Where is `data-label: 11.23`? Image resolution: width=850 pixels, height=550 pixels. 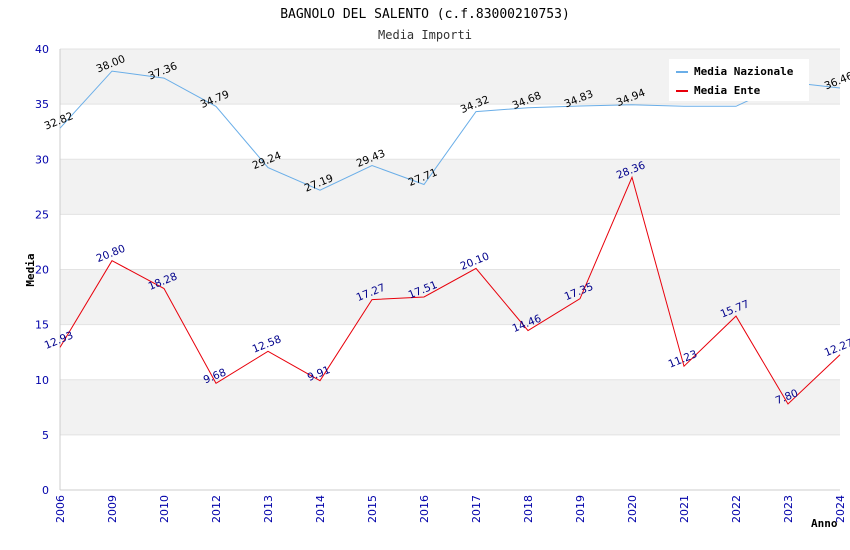 data-label: 11.23 is located at coordinates (683, 359).